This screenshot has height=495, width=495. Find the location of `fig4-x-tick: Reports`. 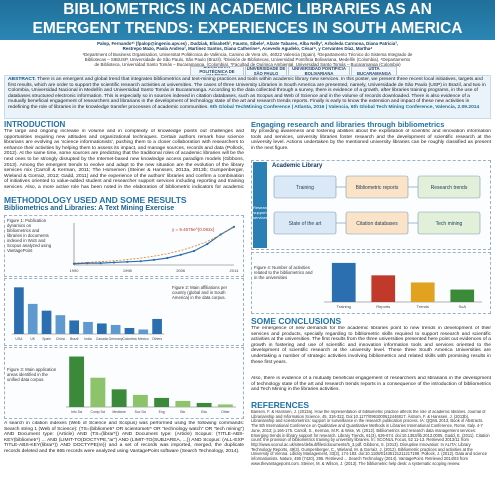

fig4-x-tick: Reports is located at coordinates (383, 306).